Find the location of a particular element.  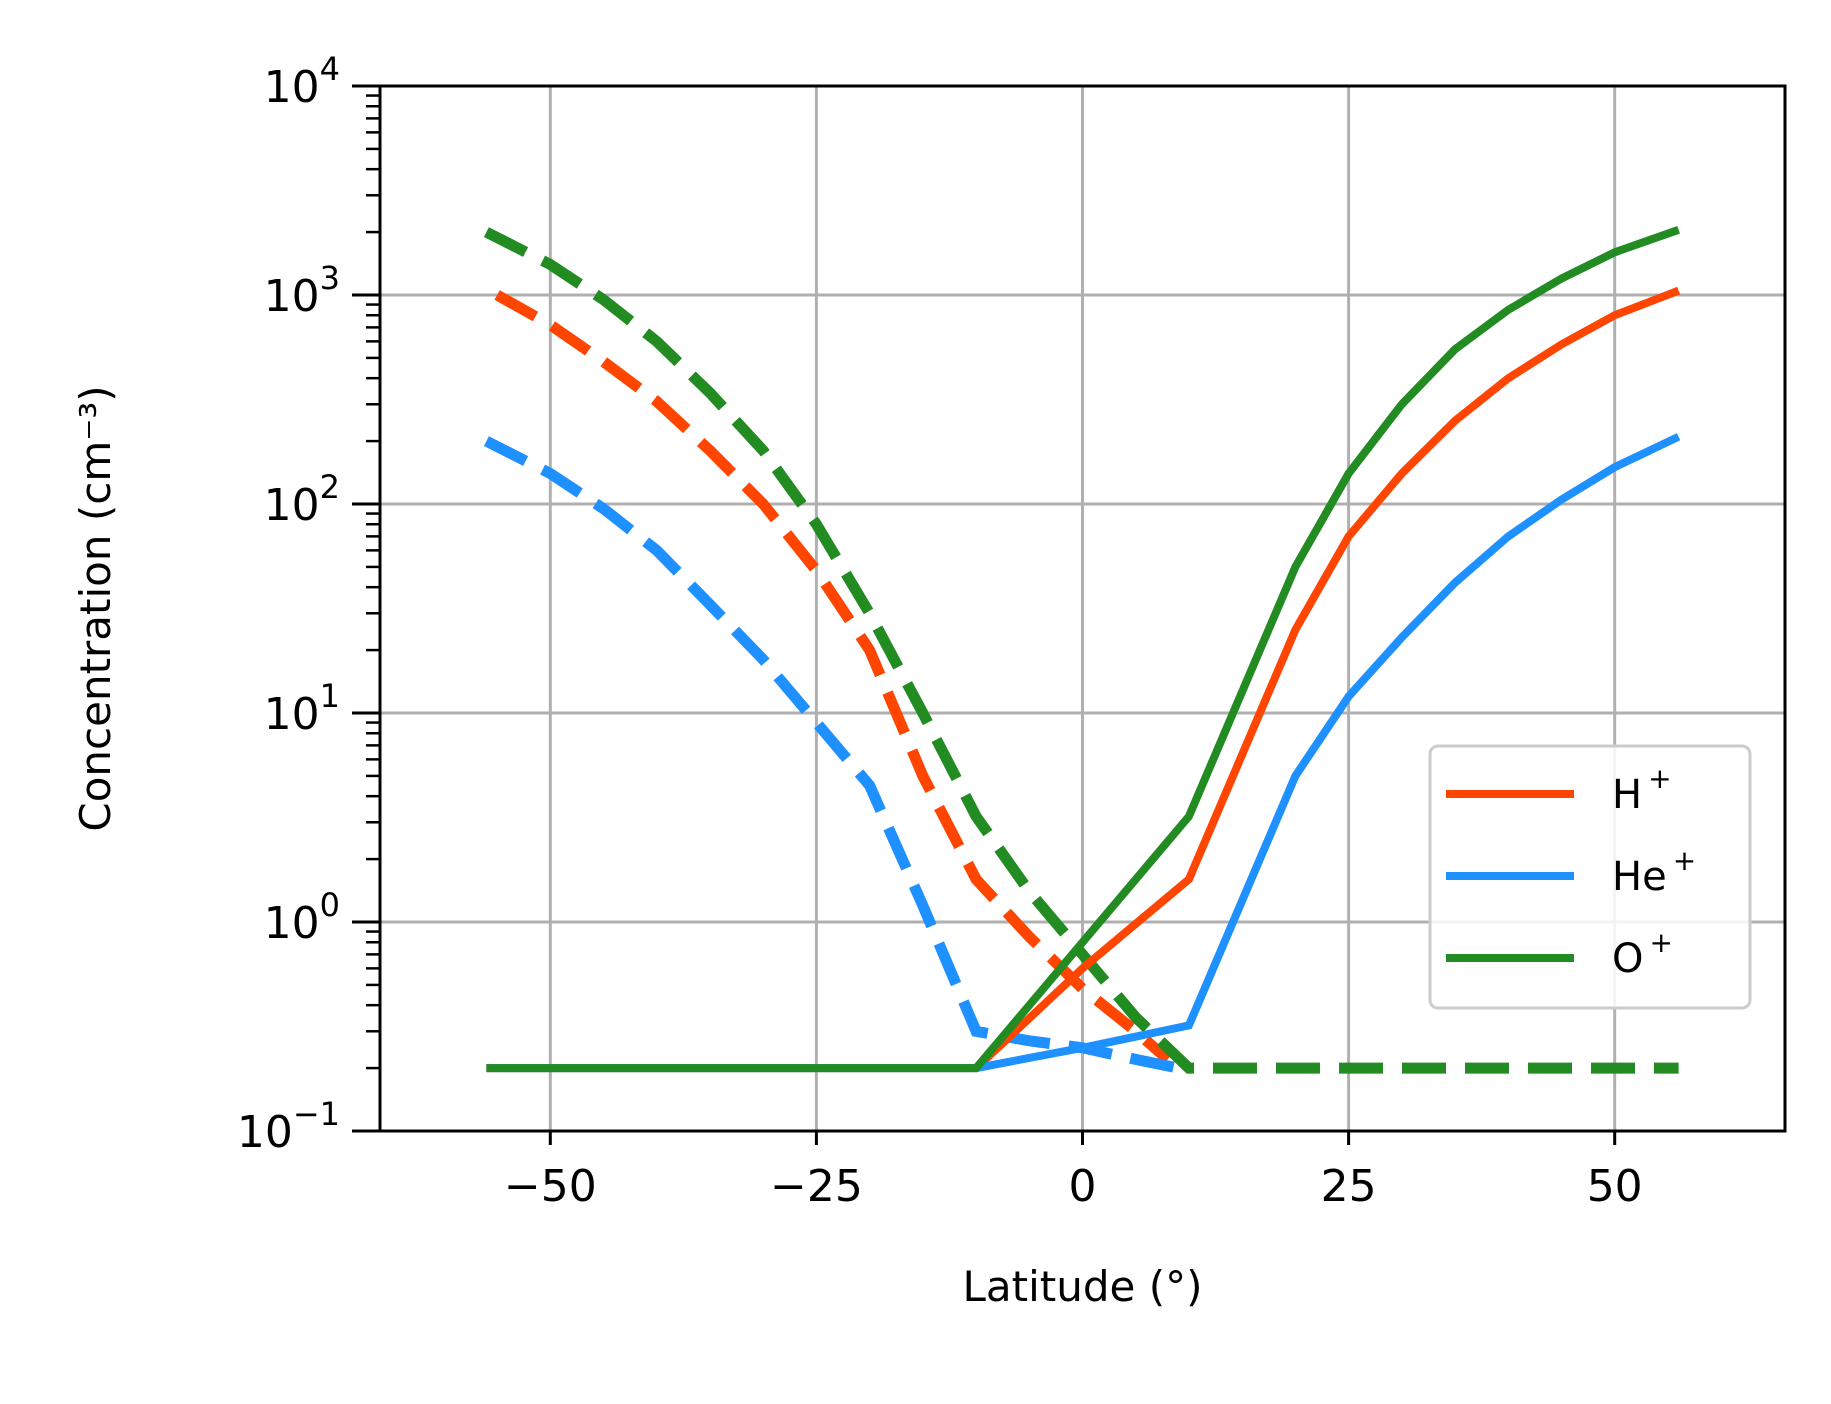

y-axis: 10⁻¹ 10⁰ 10¹ 10² 10³ 10⁴ is located at coordinates (308, 604).